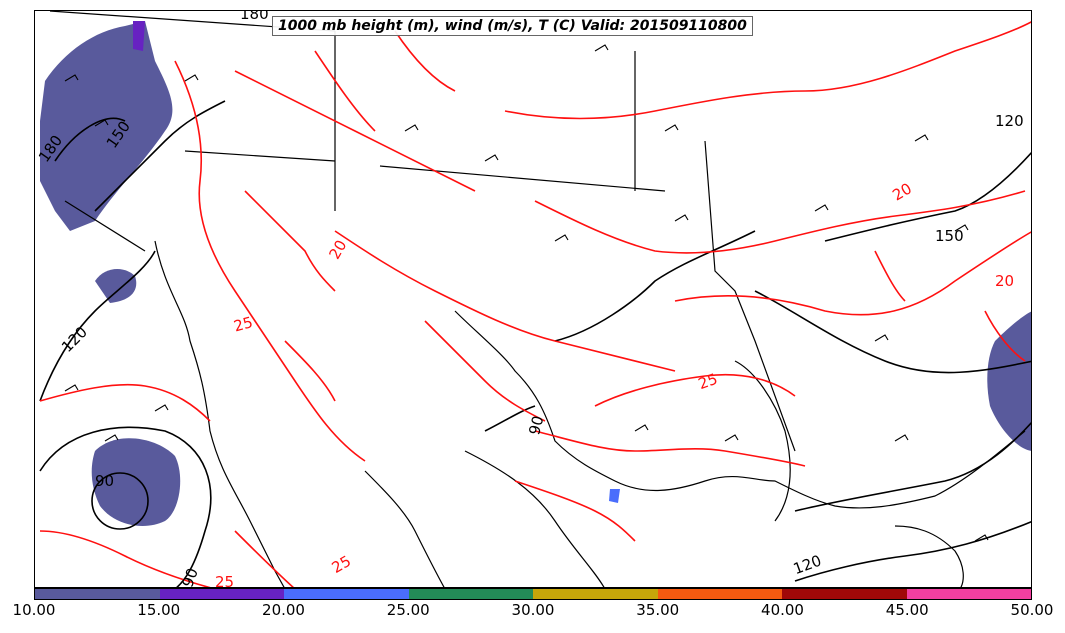 This screenshot has height=633, width=1065. I want to click on colorbar-tick-label: 25.00, so click(408, 610).